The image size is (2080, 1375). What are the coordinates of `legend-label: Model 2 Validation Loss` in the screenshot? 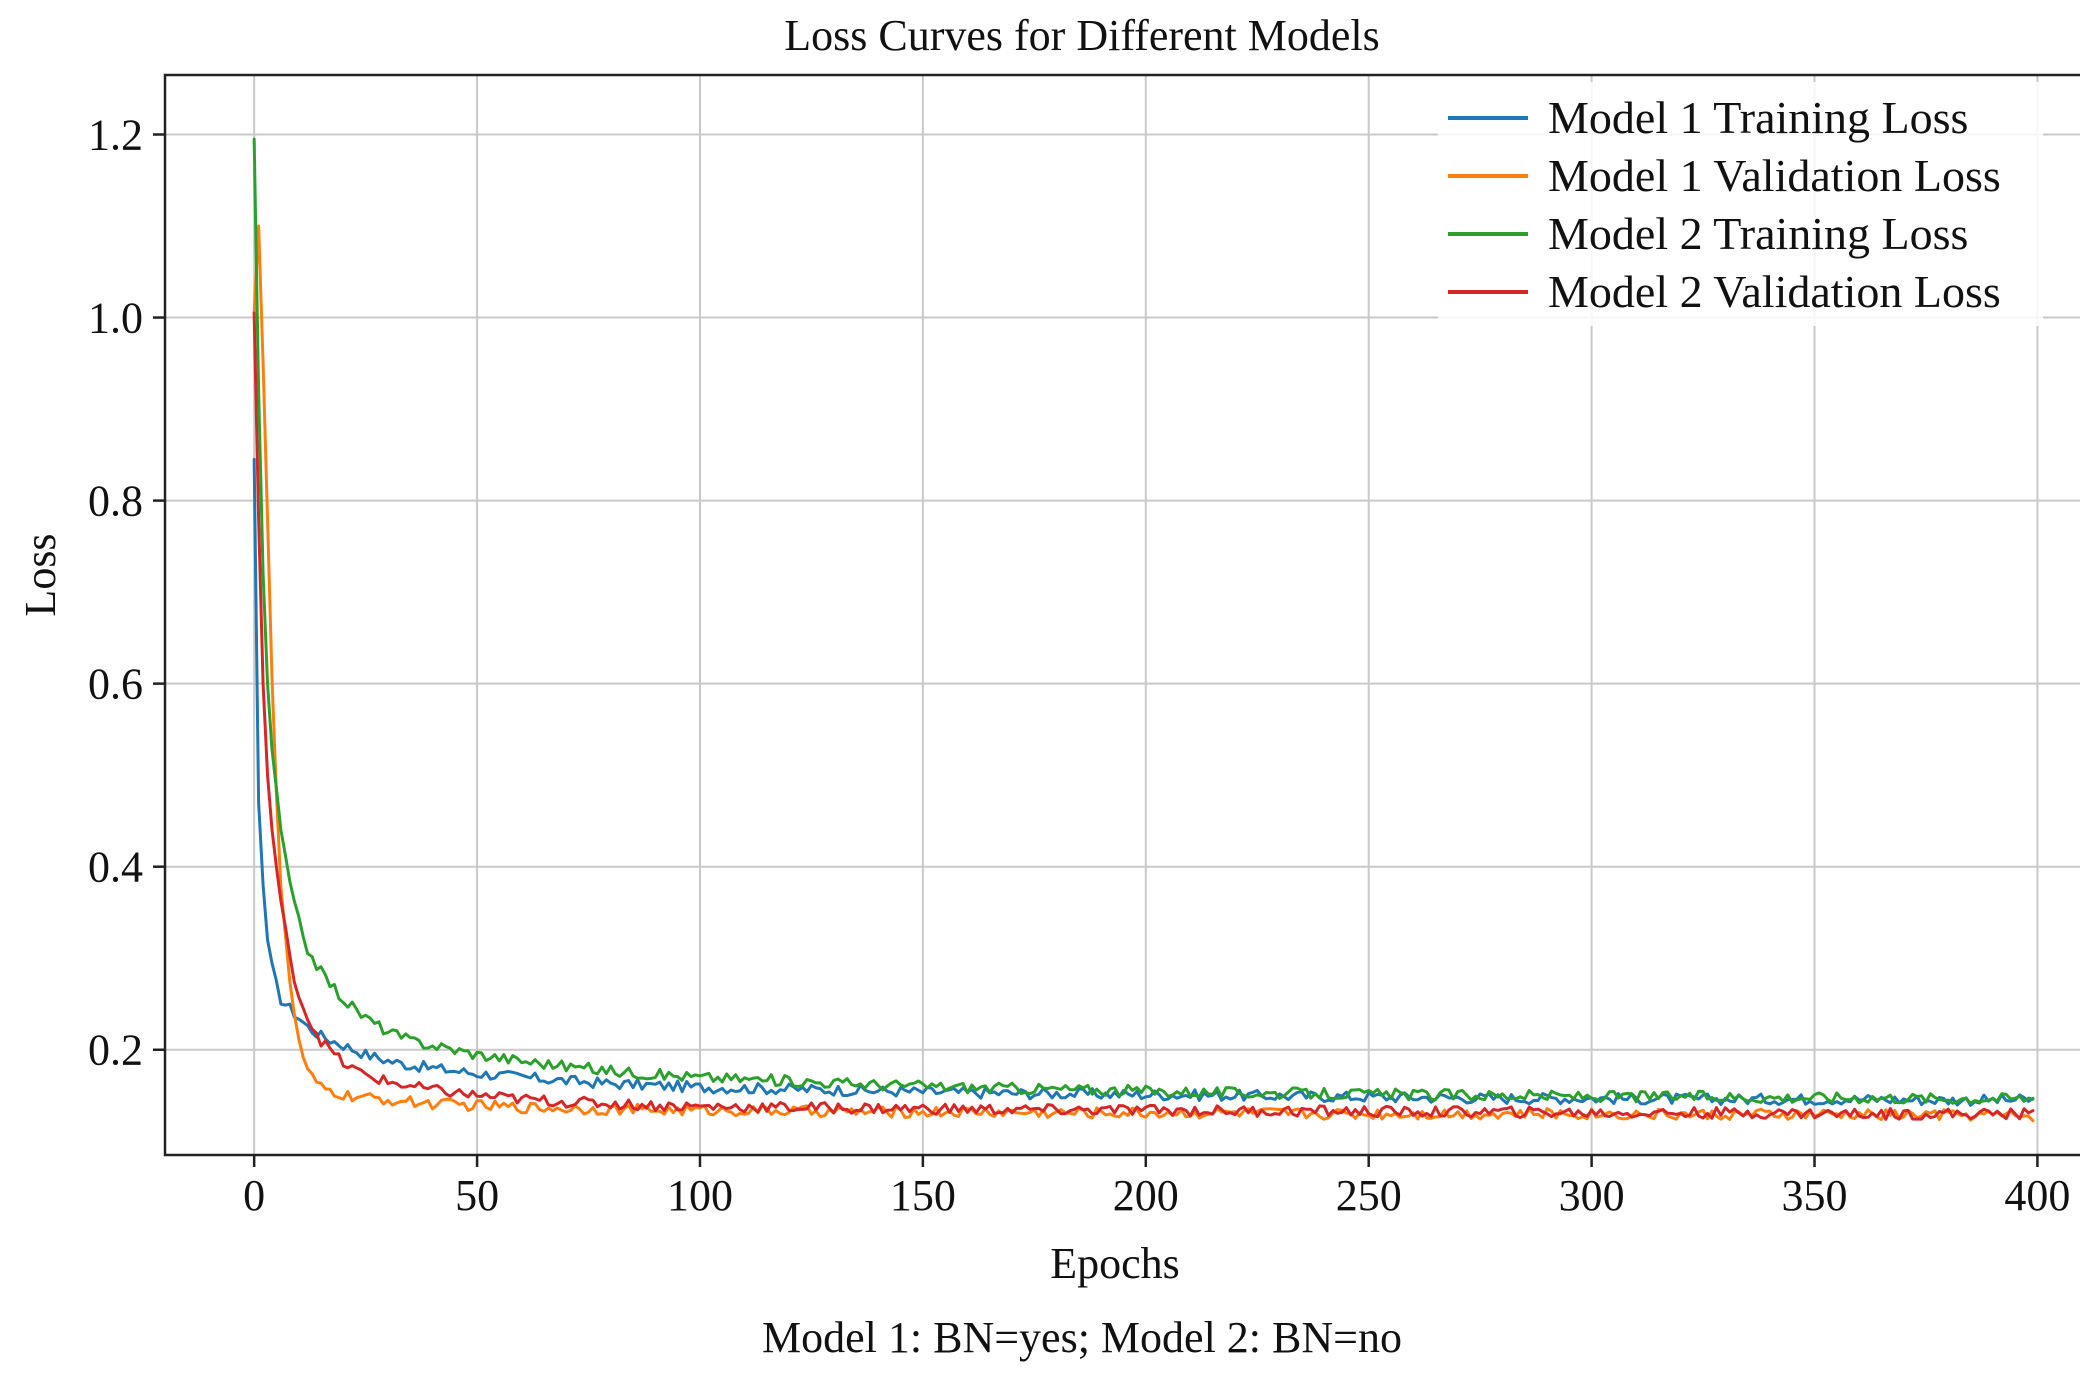 It's located at (1774, 291).